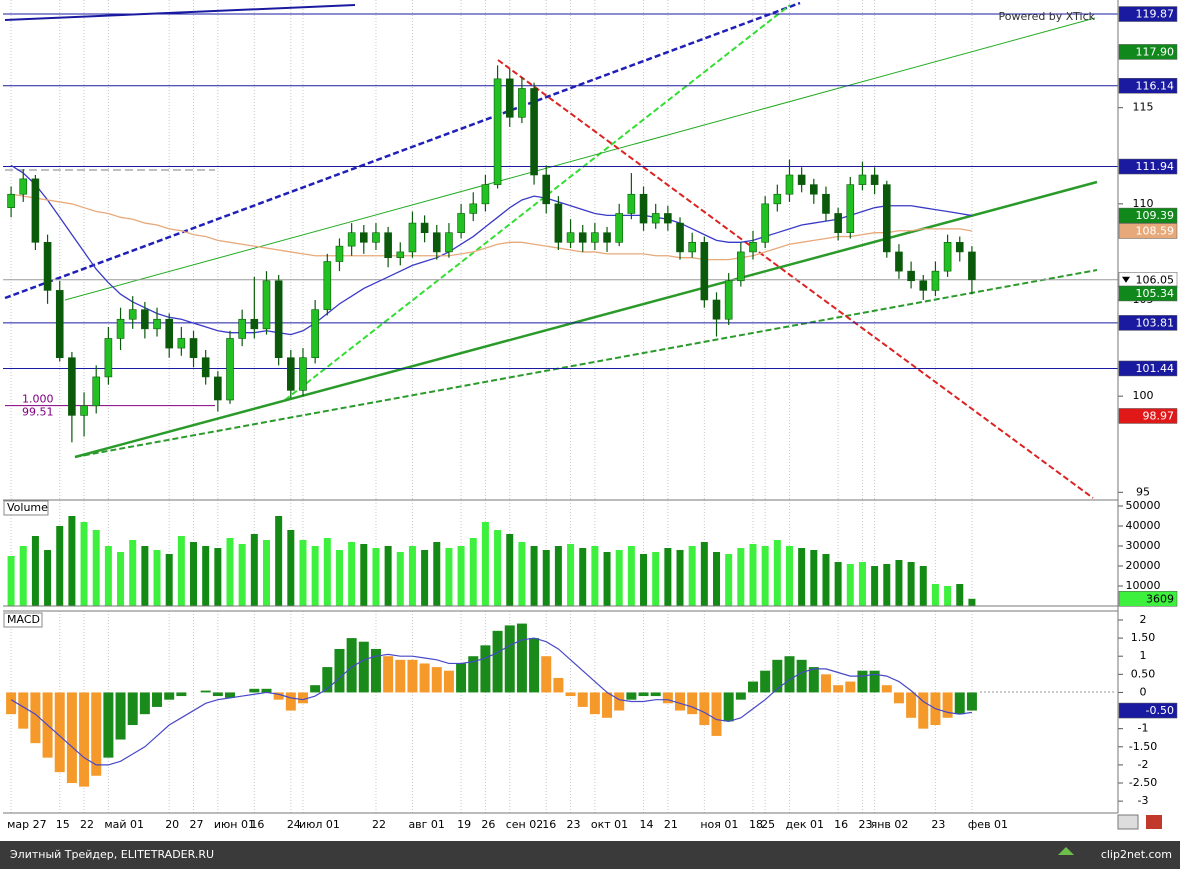 The width and height of the screenshot is (1180, 869). What do you see at coordinates (890, 824) in the screenshot?
I see `x-tick-label: янв 02` at bounding box center [890, 824].